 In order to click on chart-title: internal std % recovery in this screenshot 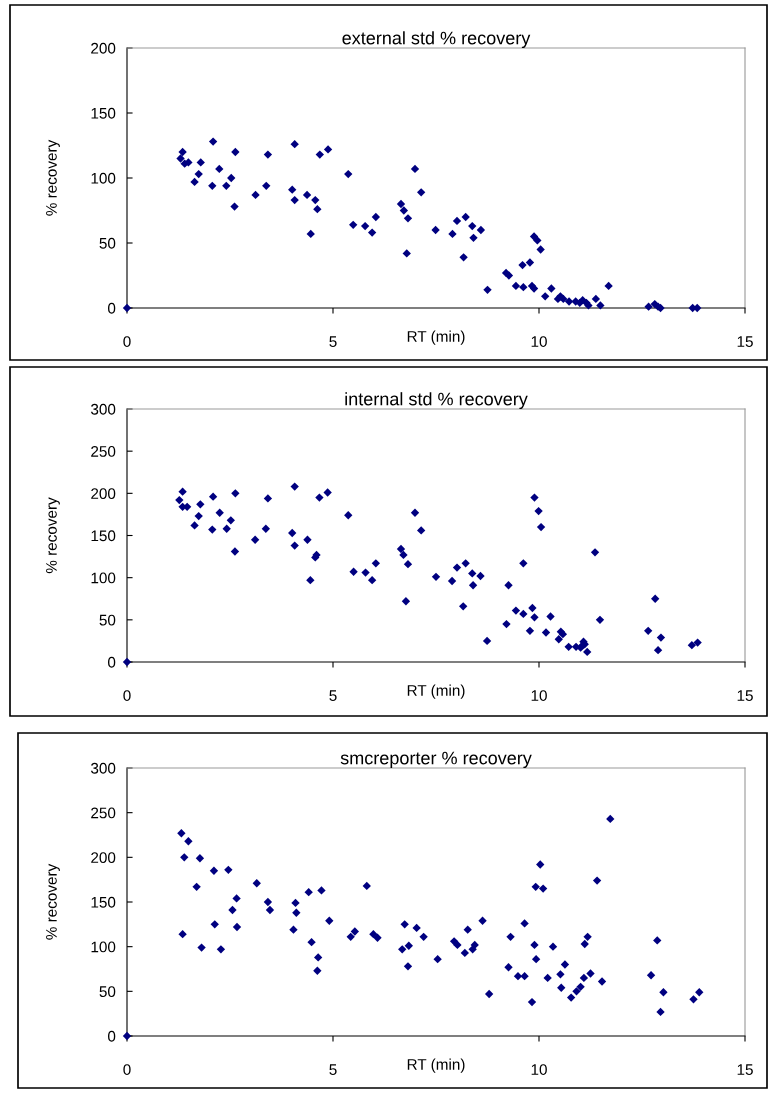, I will do `click(436, 400)`.